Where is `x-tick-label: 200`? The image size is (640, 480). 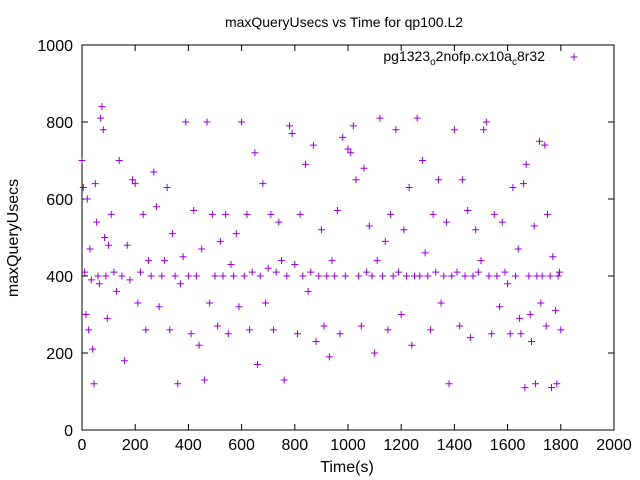
x-tick-label: 200 is located at coordinates (135, 445).